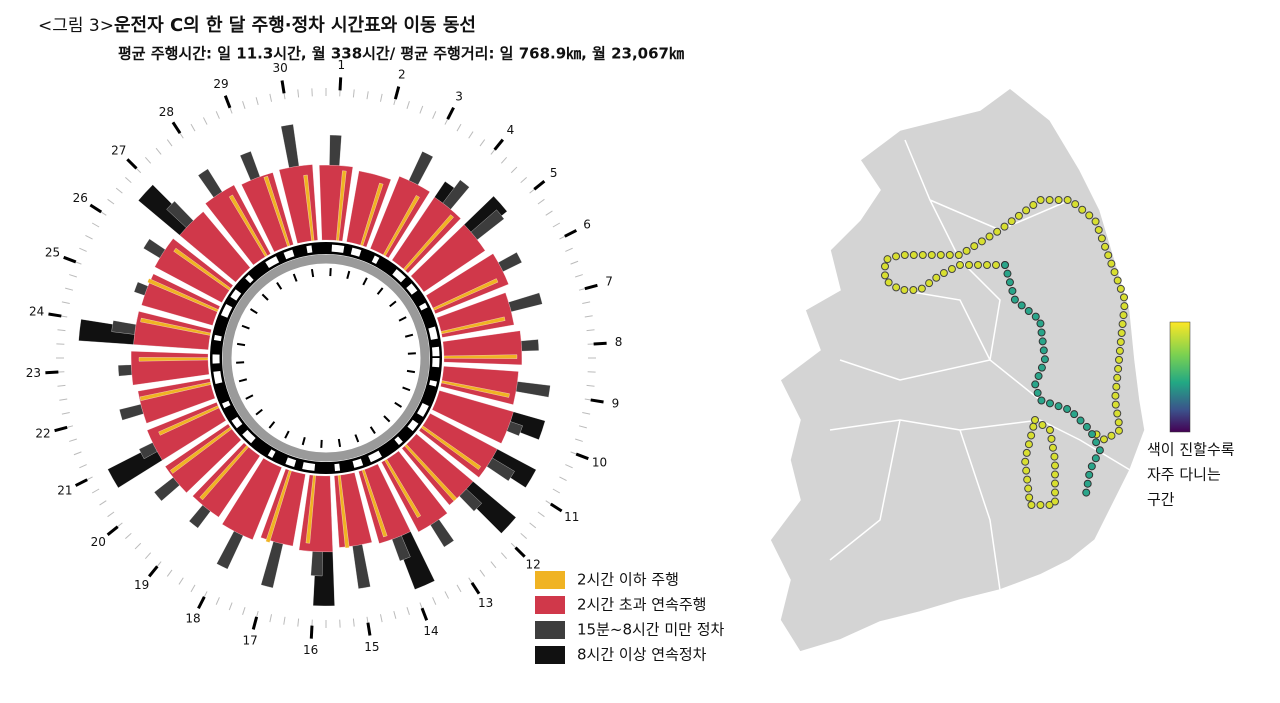 This screenshot has width=1280, height=703. What do you see at coordinates (616, 403) in the screenshot?
I see `day-label: 9` at bounding box center [616, 403].